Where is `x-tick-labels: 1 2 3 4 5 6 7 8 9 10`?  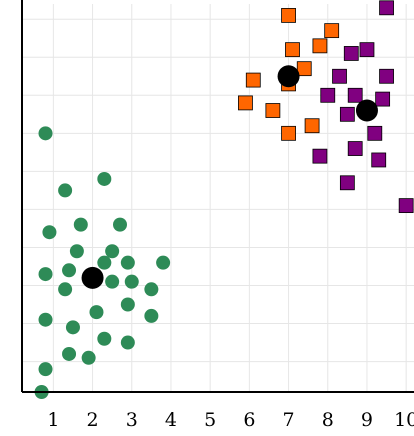 x-tick-labels: 1 2 3 4 5 6 7 8 9 10 is located at coordinates (230, 420).